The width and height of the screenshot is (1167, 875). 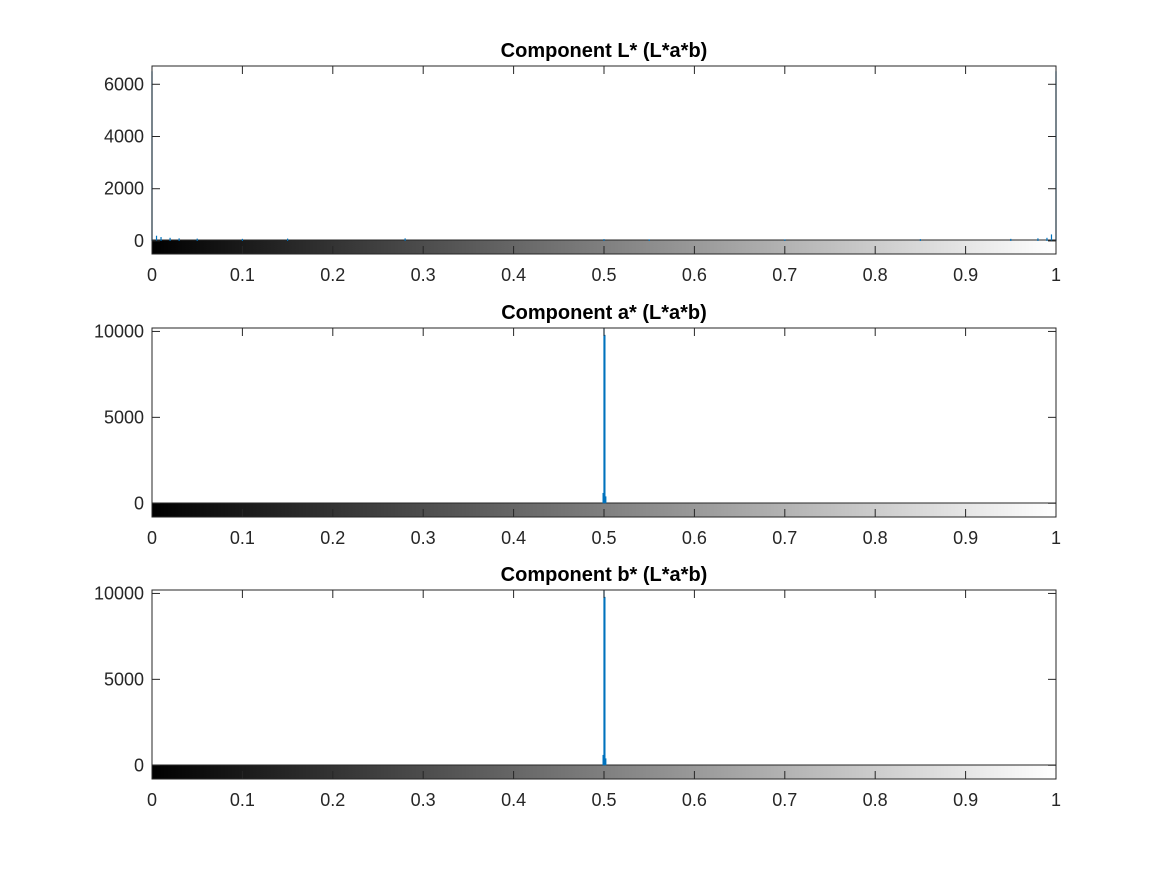 What do you see at coordinates (124, 189) in the screenshot?
I see `y-tick-label: 2000` at bounding box center [124, 189].